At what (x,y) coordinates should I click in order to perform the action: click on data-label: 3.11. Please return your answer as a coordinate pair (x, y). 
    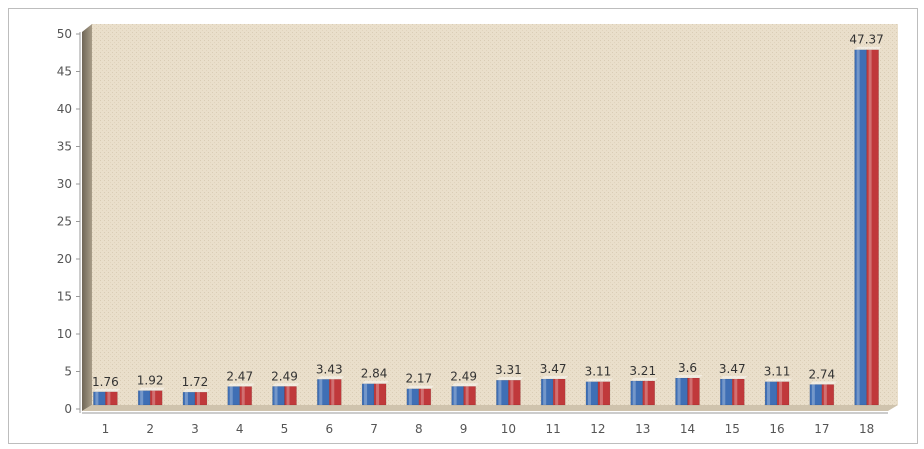
    Looking at the image, I should click on (777, 372).